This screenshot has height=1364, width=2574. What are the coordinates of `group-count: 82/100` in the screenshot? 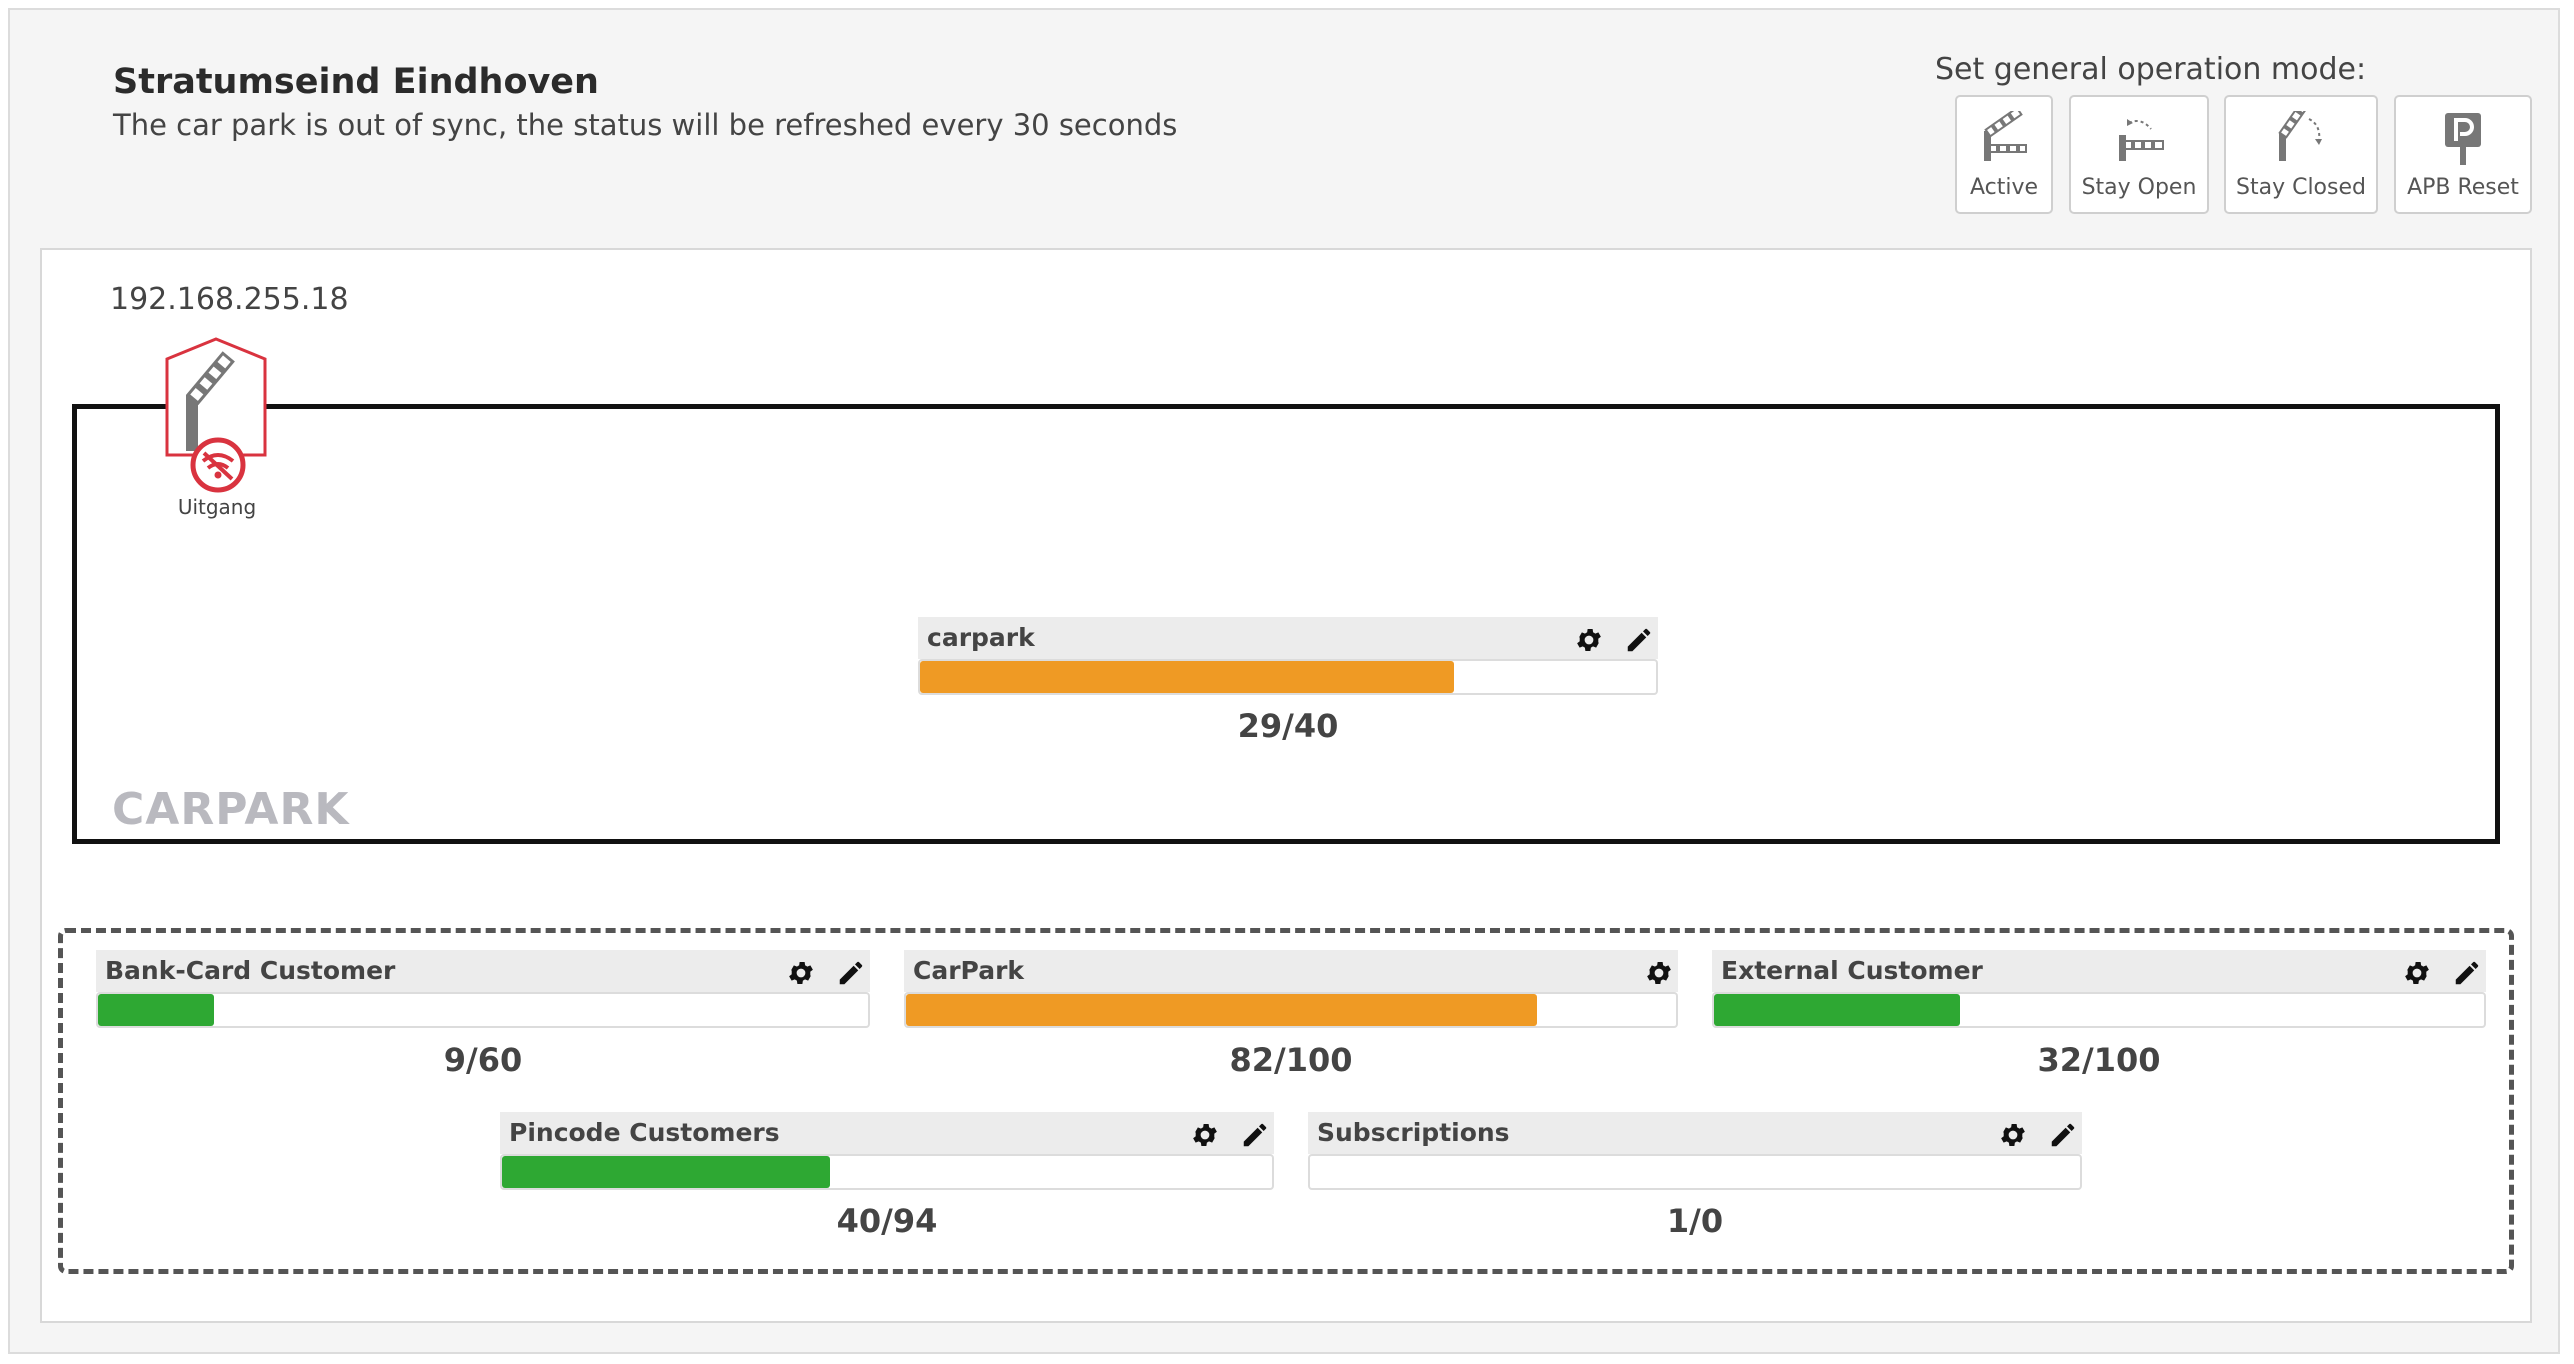 It's located at (1291, 1060).